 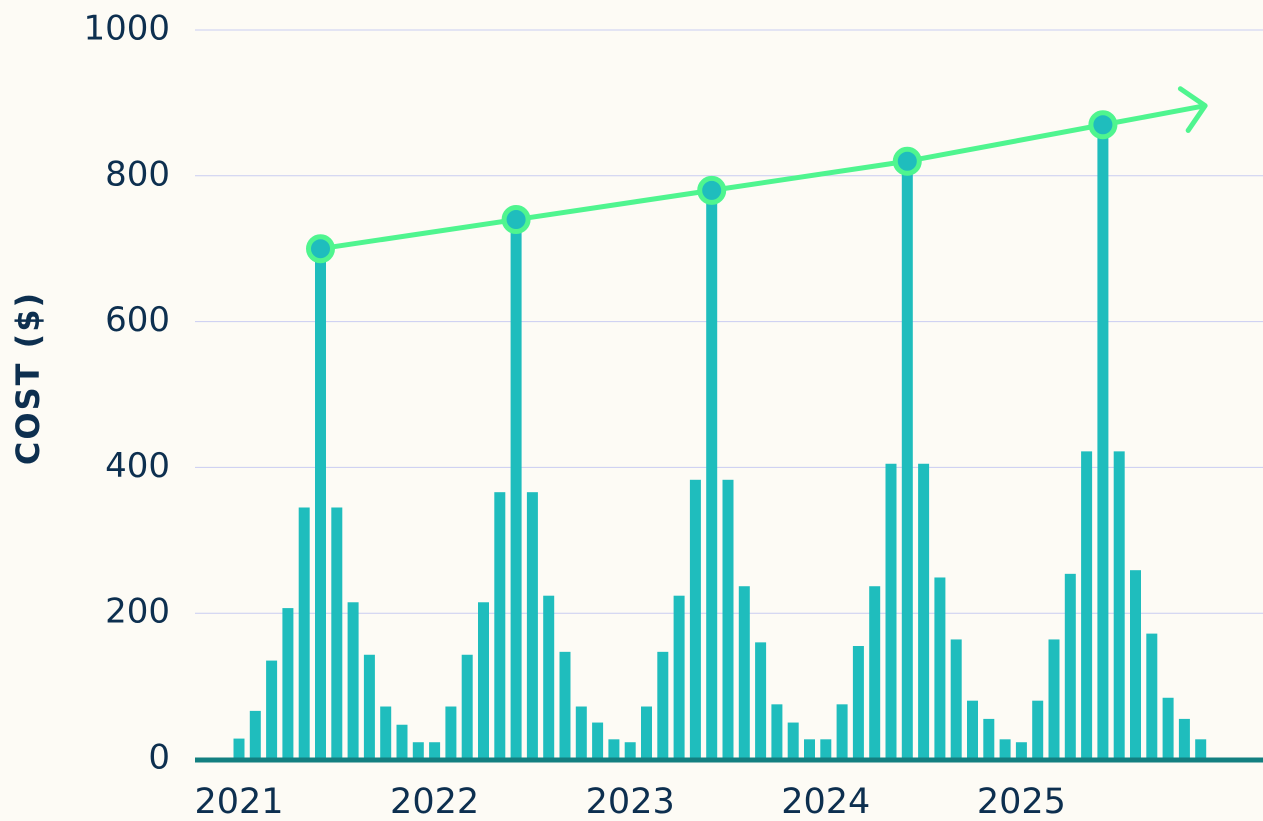 What do you see at coordinates (825, 801) in the screenshot?
I see `x-tick-label: 2024` at bounding box center [825, 801].